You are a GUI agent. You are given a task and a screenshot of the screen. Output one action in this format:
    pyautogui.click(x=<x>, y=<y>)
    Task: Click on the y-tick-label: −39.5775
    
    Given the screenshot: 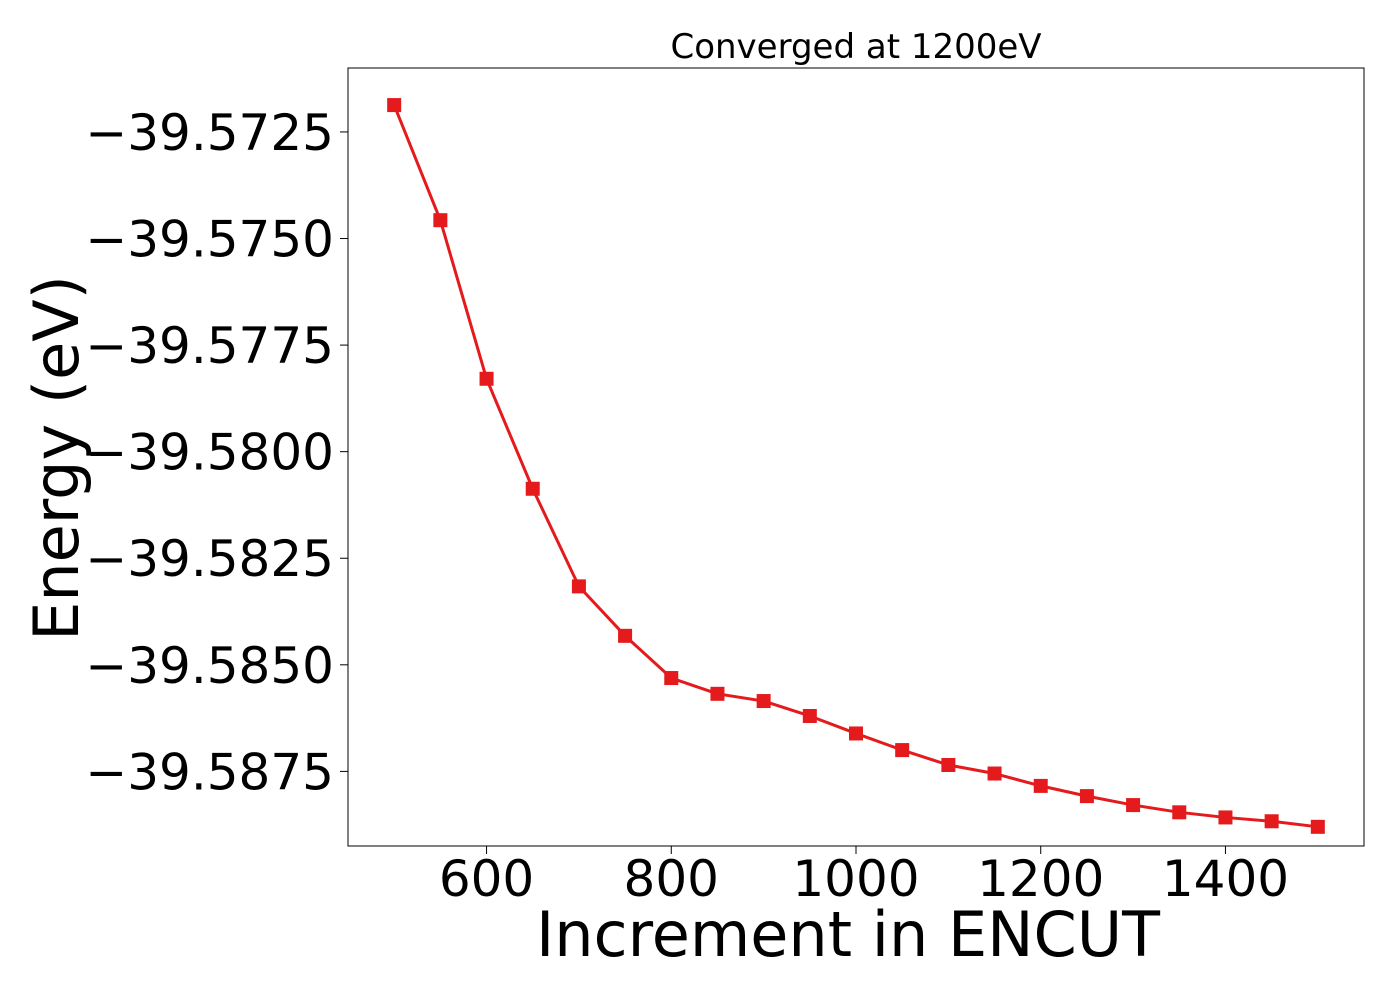 What is the action you would take?
    pyautogui.click(x=209, y=346)
    